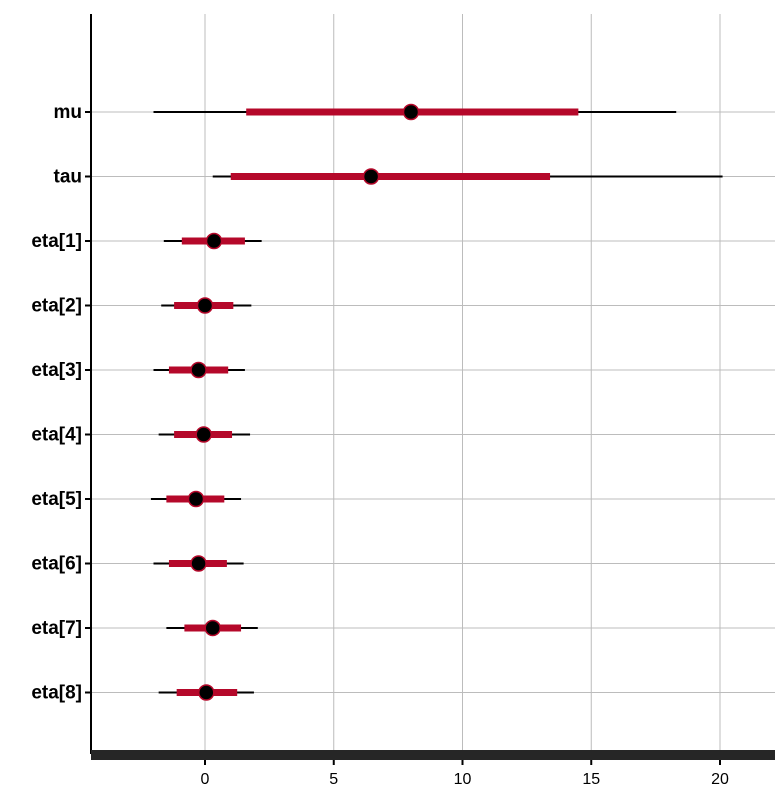 The image size is (775, 788). Describe the element at coordinates (56, 435) in the screenshot. I see `y-tick-label: eta[4]` at that location.